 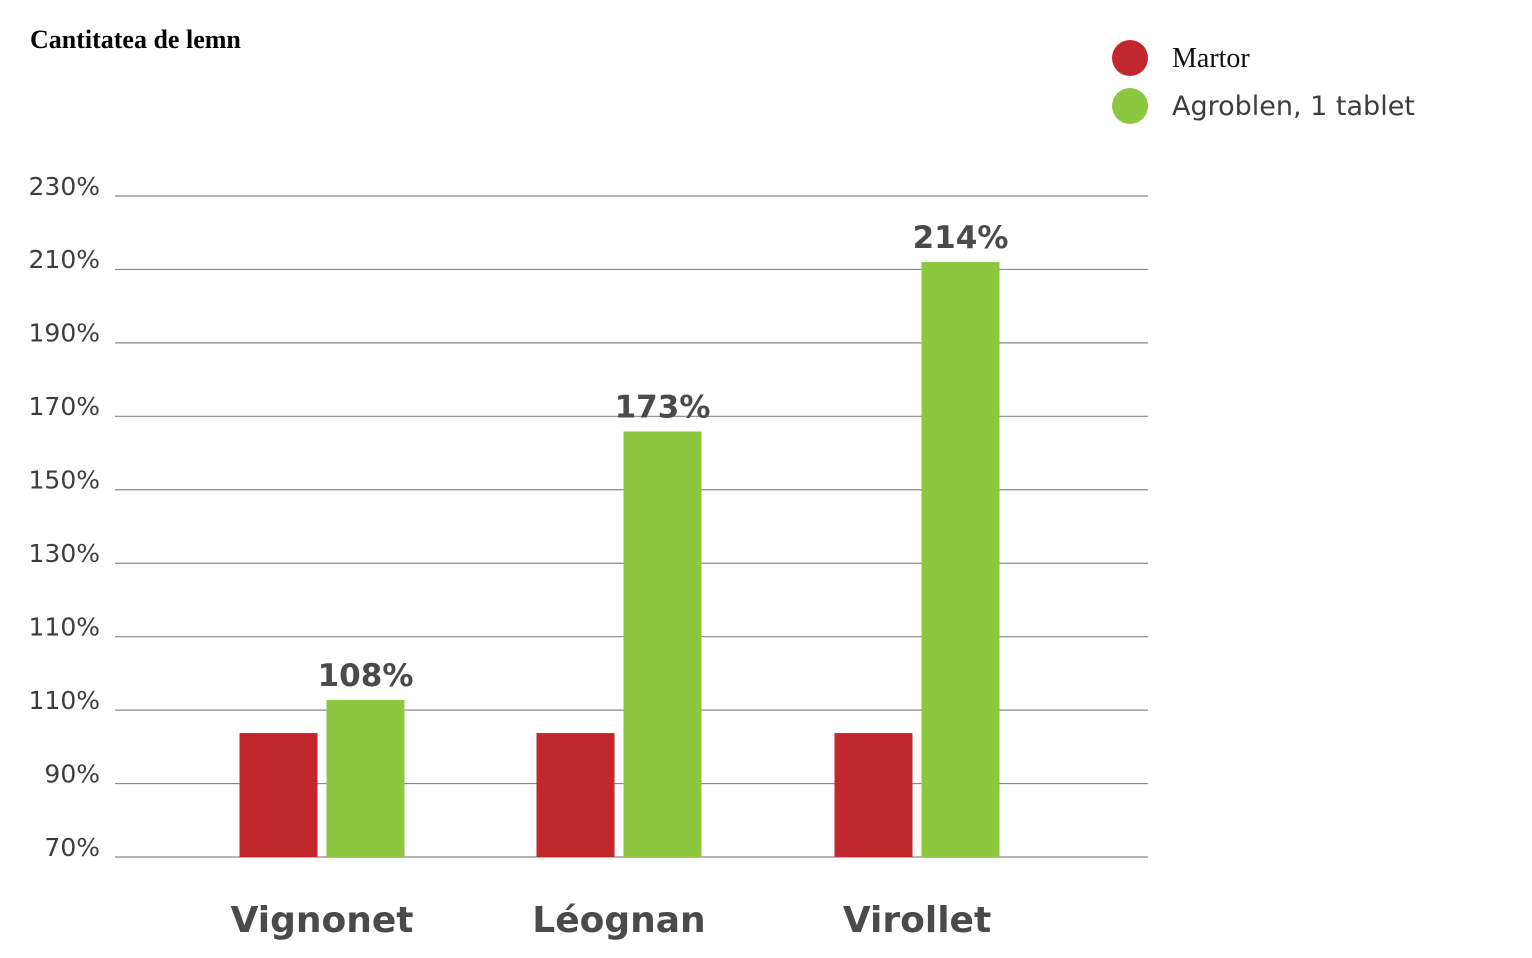 I want to click on y-tick-label: 170%, so click(x=64, y=406).